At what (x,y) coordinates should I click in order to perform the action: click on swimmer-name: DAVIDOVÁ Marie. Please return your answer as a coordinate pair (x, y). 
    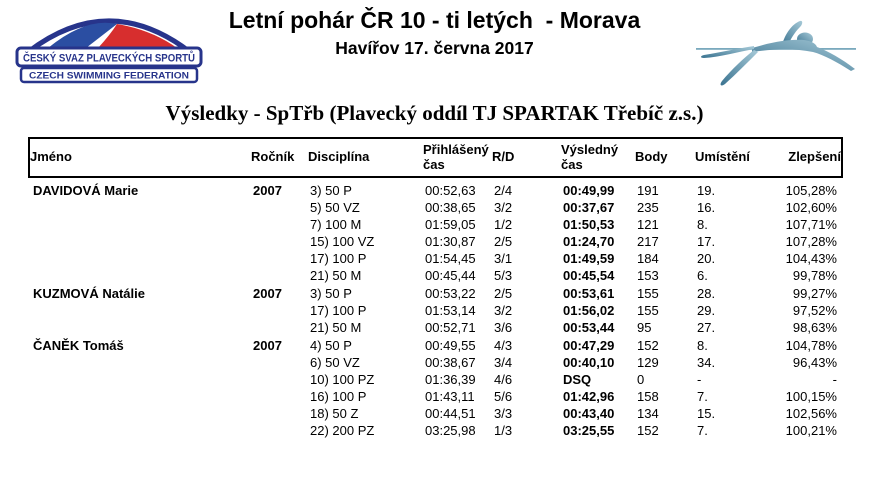
    Looking at the image, I should click on (86, 190).